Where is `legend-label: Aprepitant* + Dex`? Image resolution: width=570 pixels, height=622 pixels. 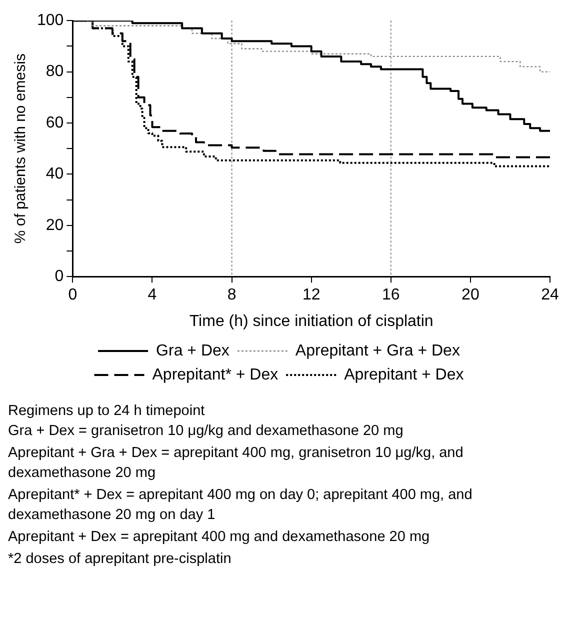 legend-label: Aprepitant* + Dex is located at coordinates (215, 375).